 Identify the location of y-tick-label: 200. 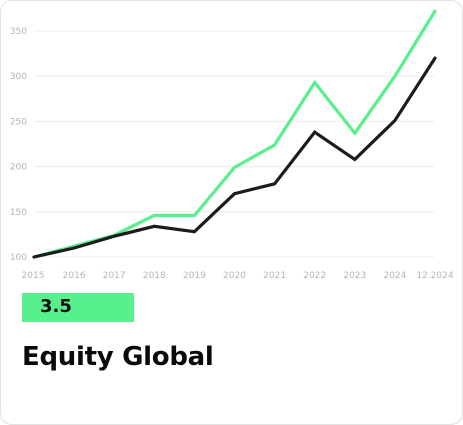
(18, 168).